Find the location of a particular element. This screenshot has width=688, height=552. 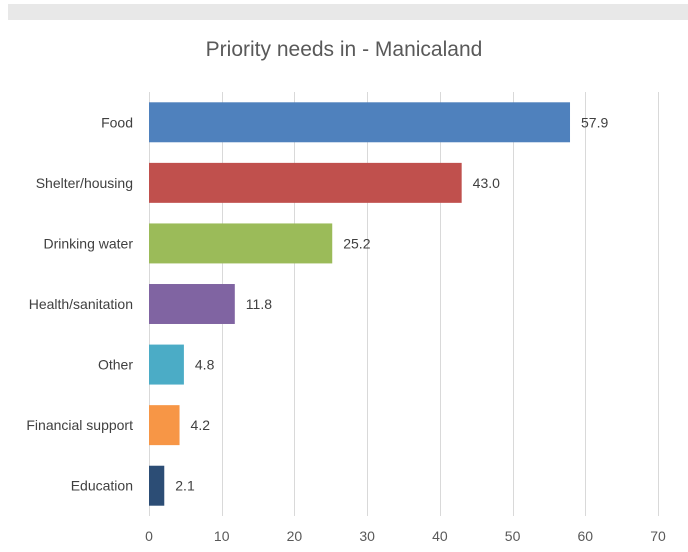

x-tick-label: 60 is located at coordinates (585, 536).